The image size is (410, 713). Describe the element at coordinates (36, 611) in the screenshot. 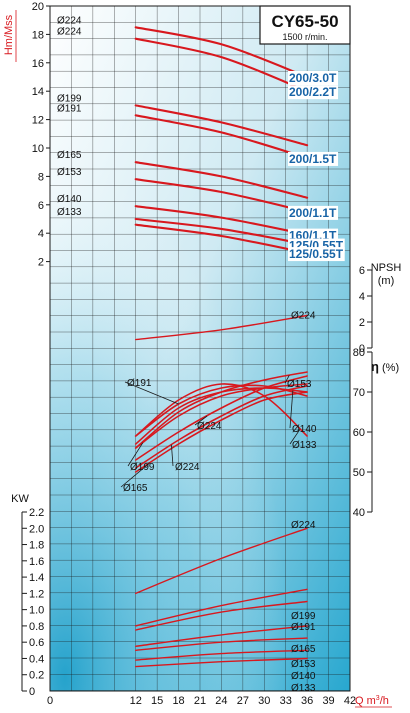

I see `power-axis-tick-label: 1.0` at that location.